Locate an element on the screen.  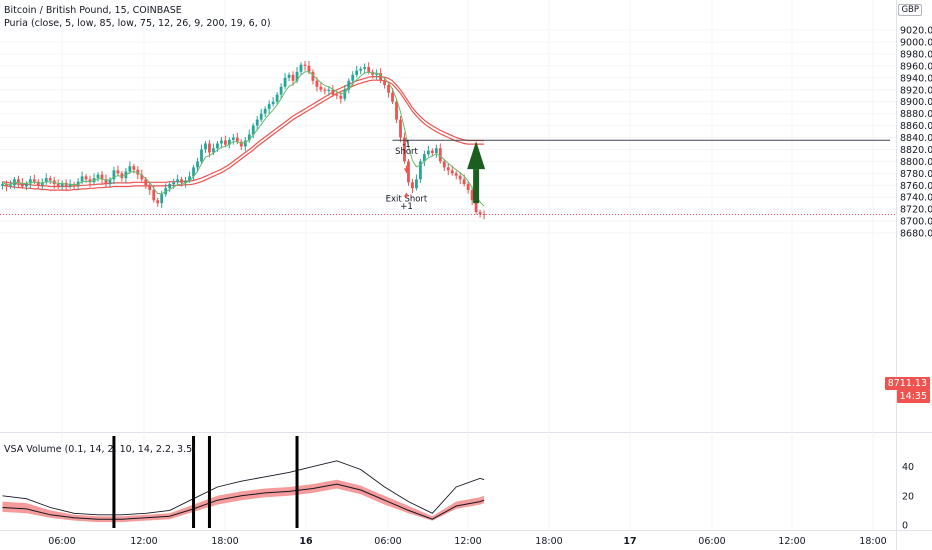
target-arrow-head-icon is located at coordinates (476, 155).